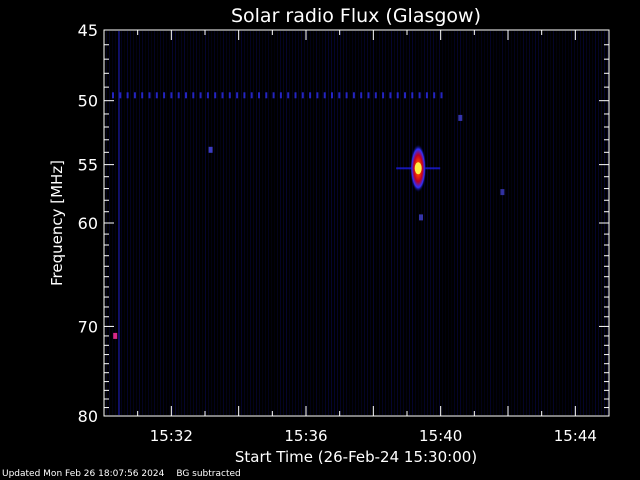 Image resolution: width=640 pixels, height=480 pixels. What do you see at coordinates (88, 223) in the screenshot?
I see `y-tick-label: 60` at bounding box center [88, 223].